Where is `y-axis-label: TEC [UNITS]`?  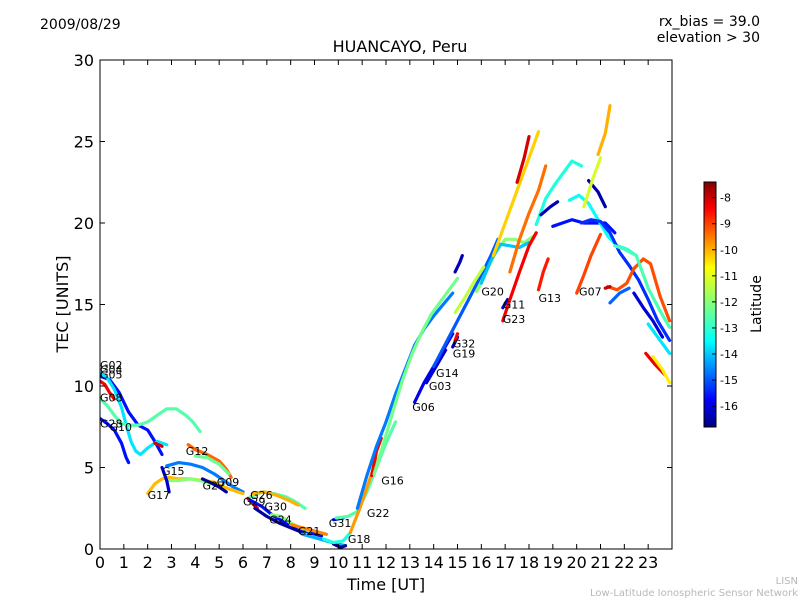
y-axis-label: TEC [UNITS] is located at coordinates (62, 305).